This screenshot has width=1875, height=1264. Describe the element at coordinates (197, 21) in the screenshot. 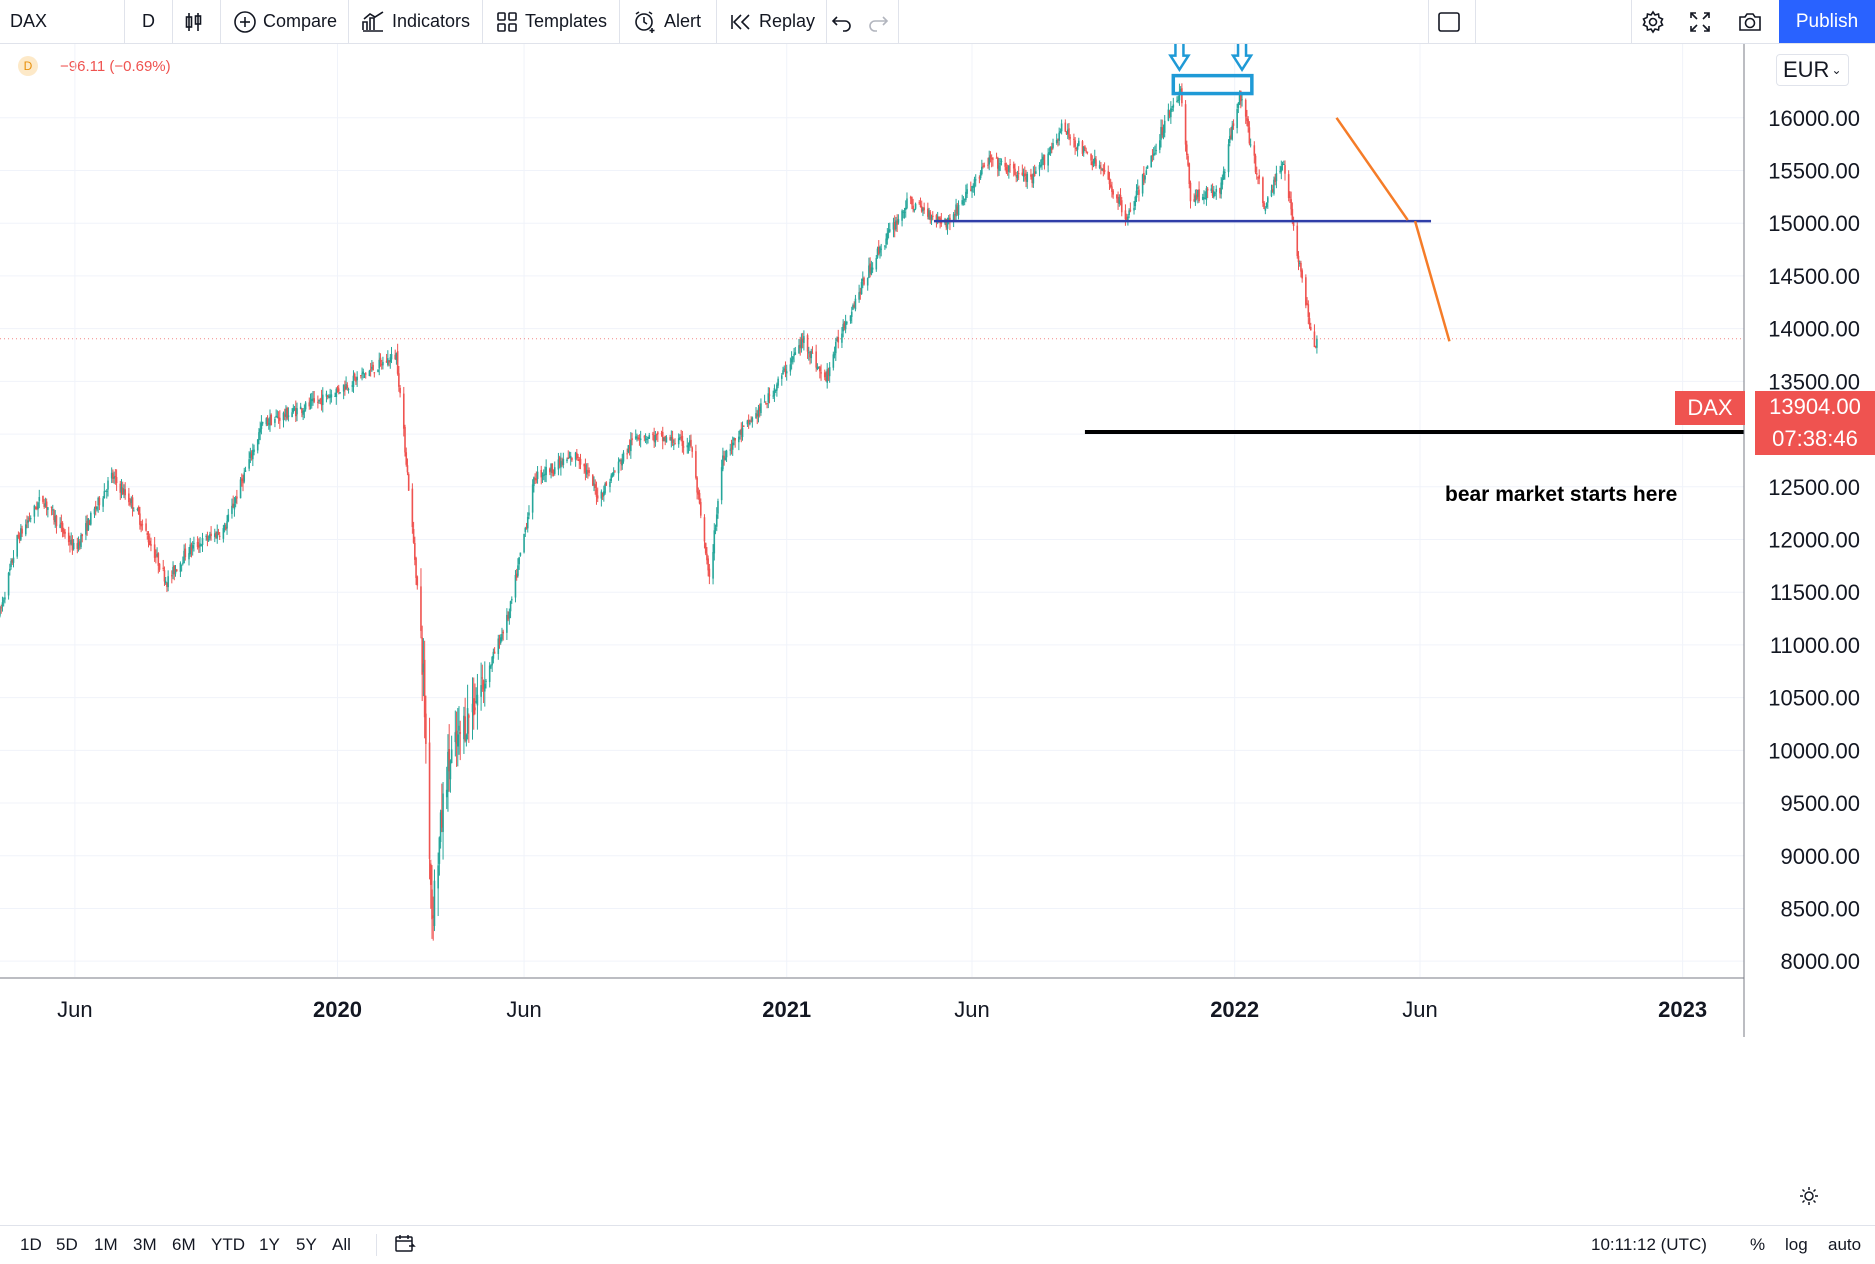

I see `chart-type-button` at that location.